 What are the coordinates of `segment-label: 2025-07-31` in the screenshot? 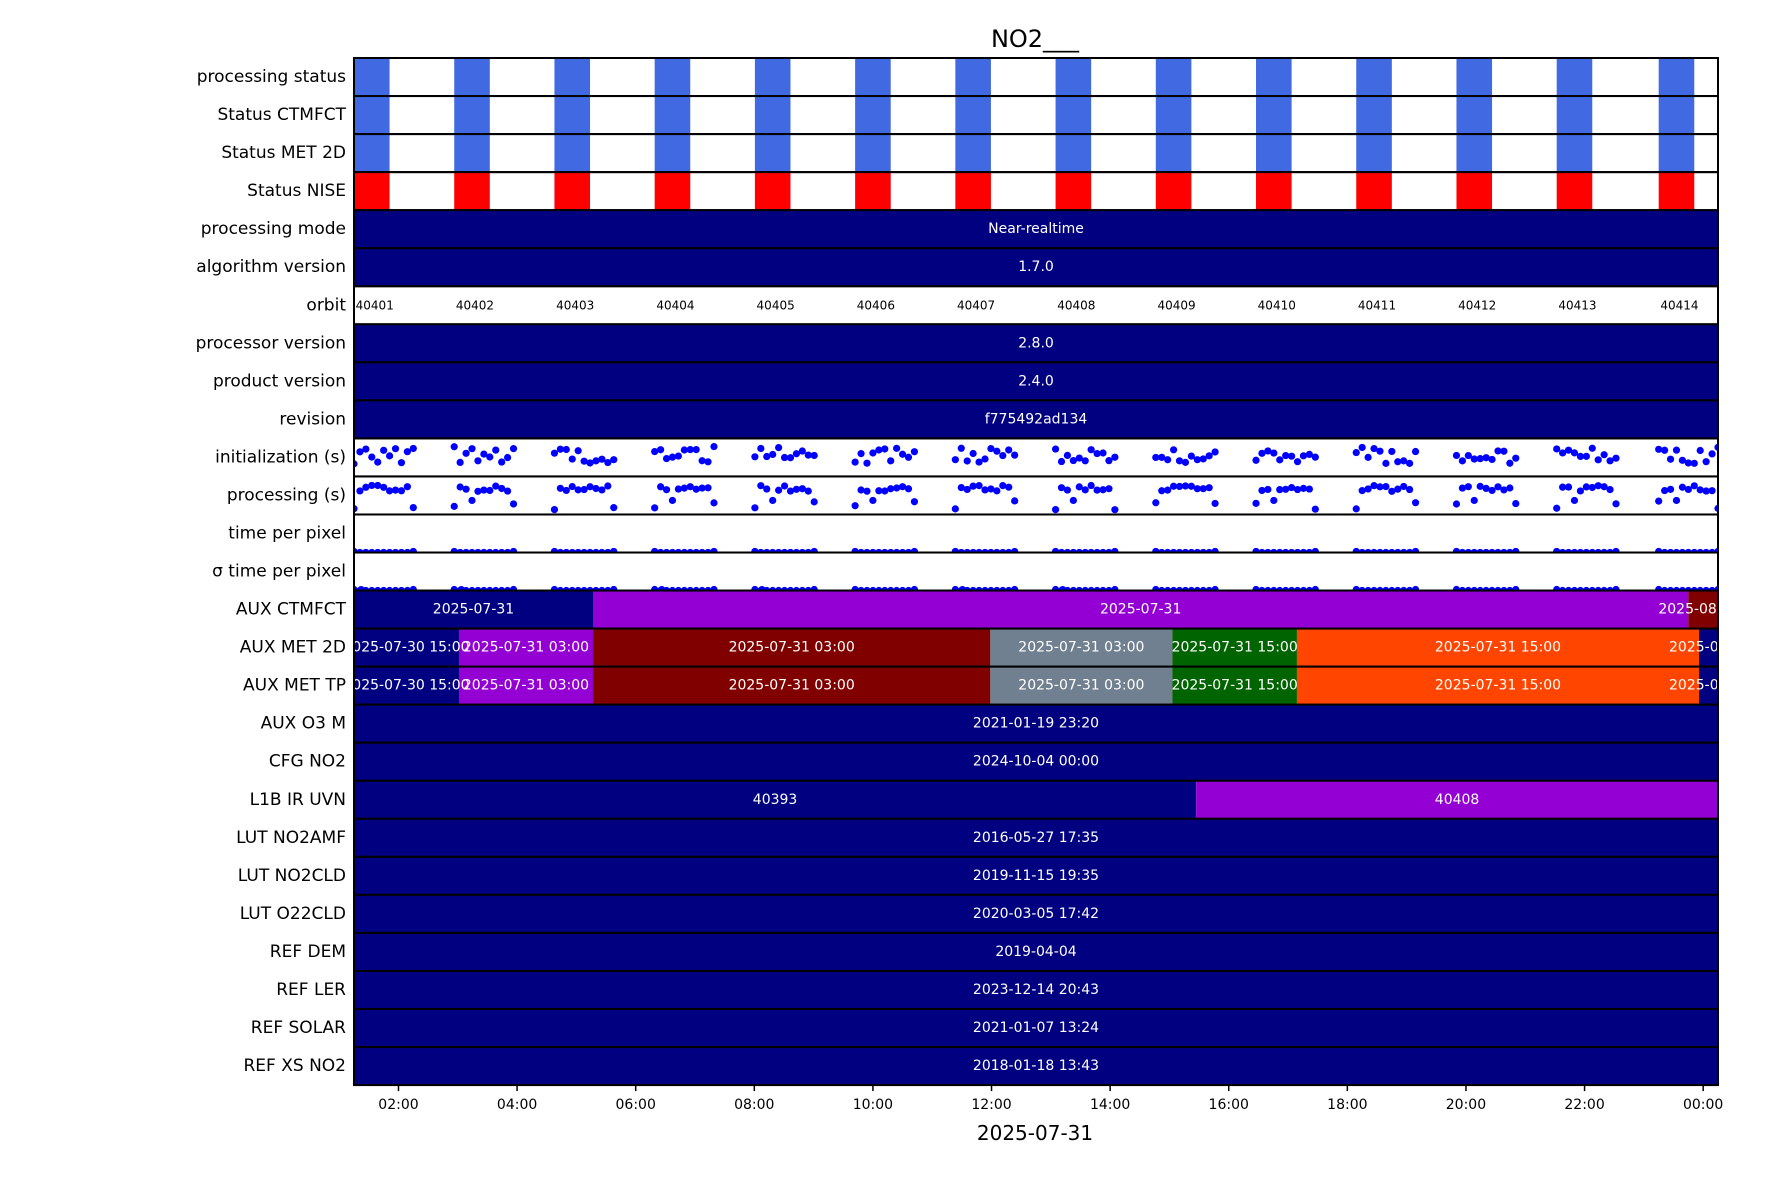 It's located at (473, 610).